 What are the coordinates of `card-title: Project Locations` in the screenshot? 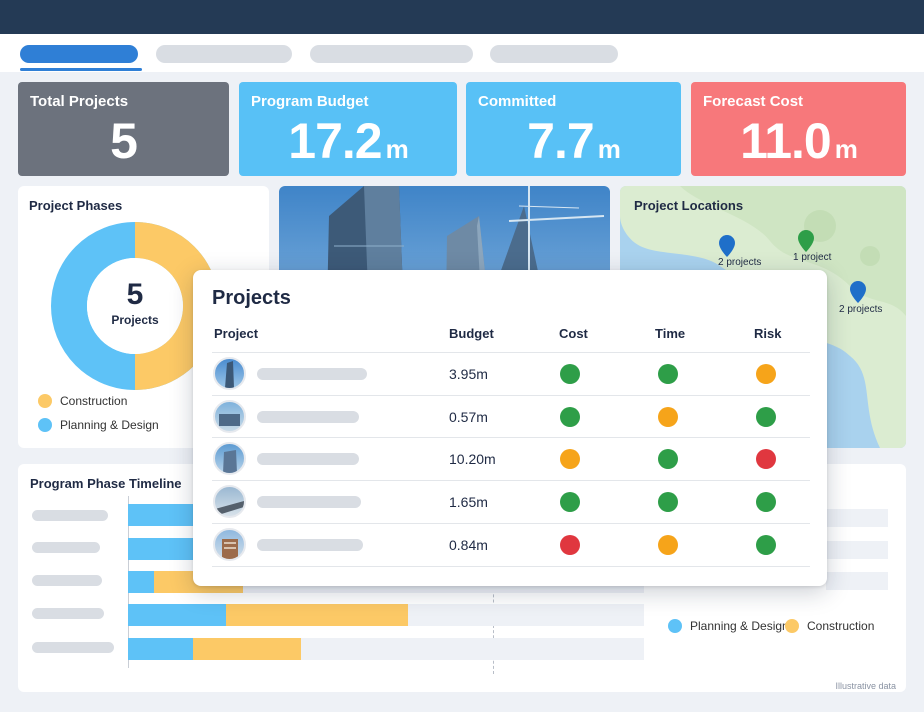 It's located at (689, 205).